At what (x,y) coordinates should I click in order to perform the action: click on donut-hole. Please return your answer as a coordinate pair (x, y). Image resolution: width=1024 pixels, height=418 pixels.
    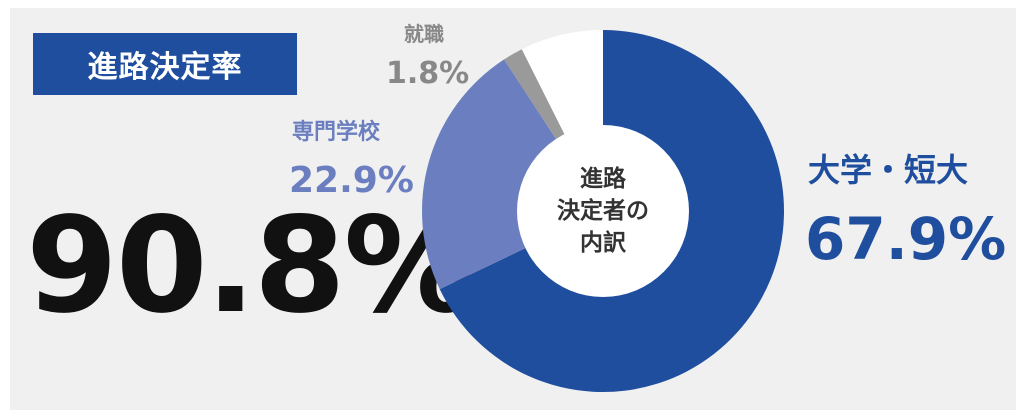
    Looking at the image, I should click on (603, 211).